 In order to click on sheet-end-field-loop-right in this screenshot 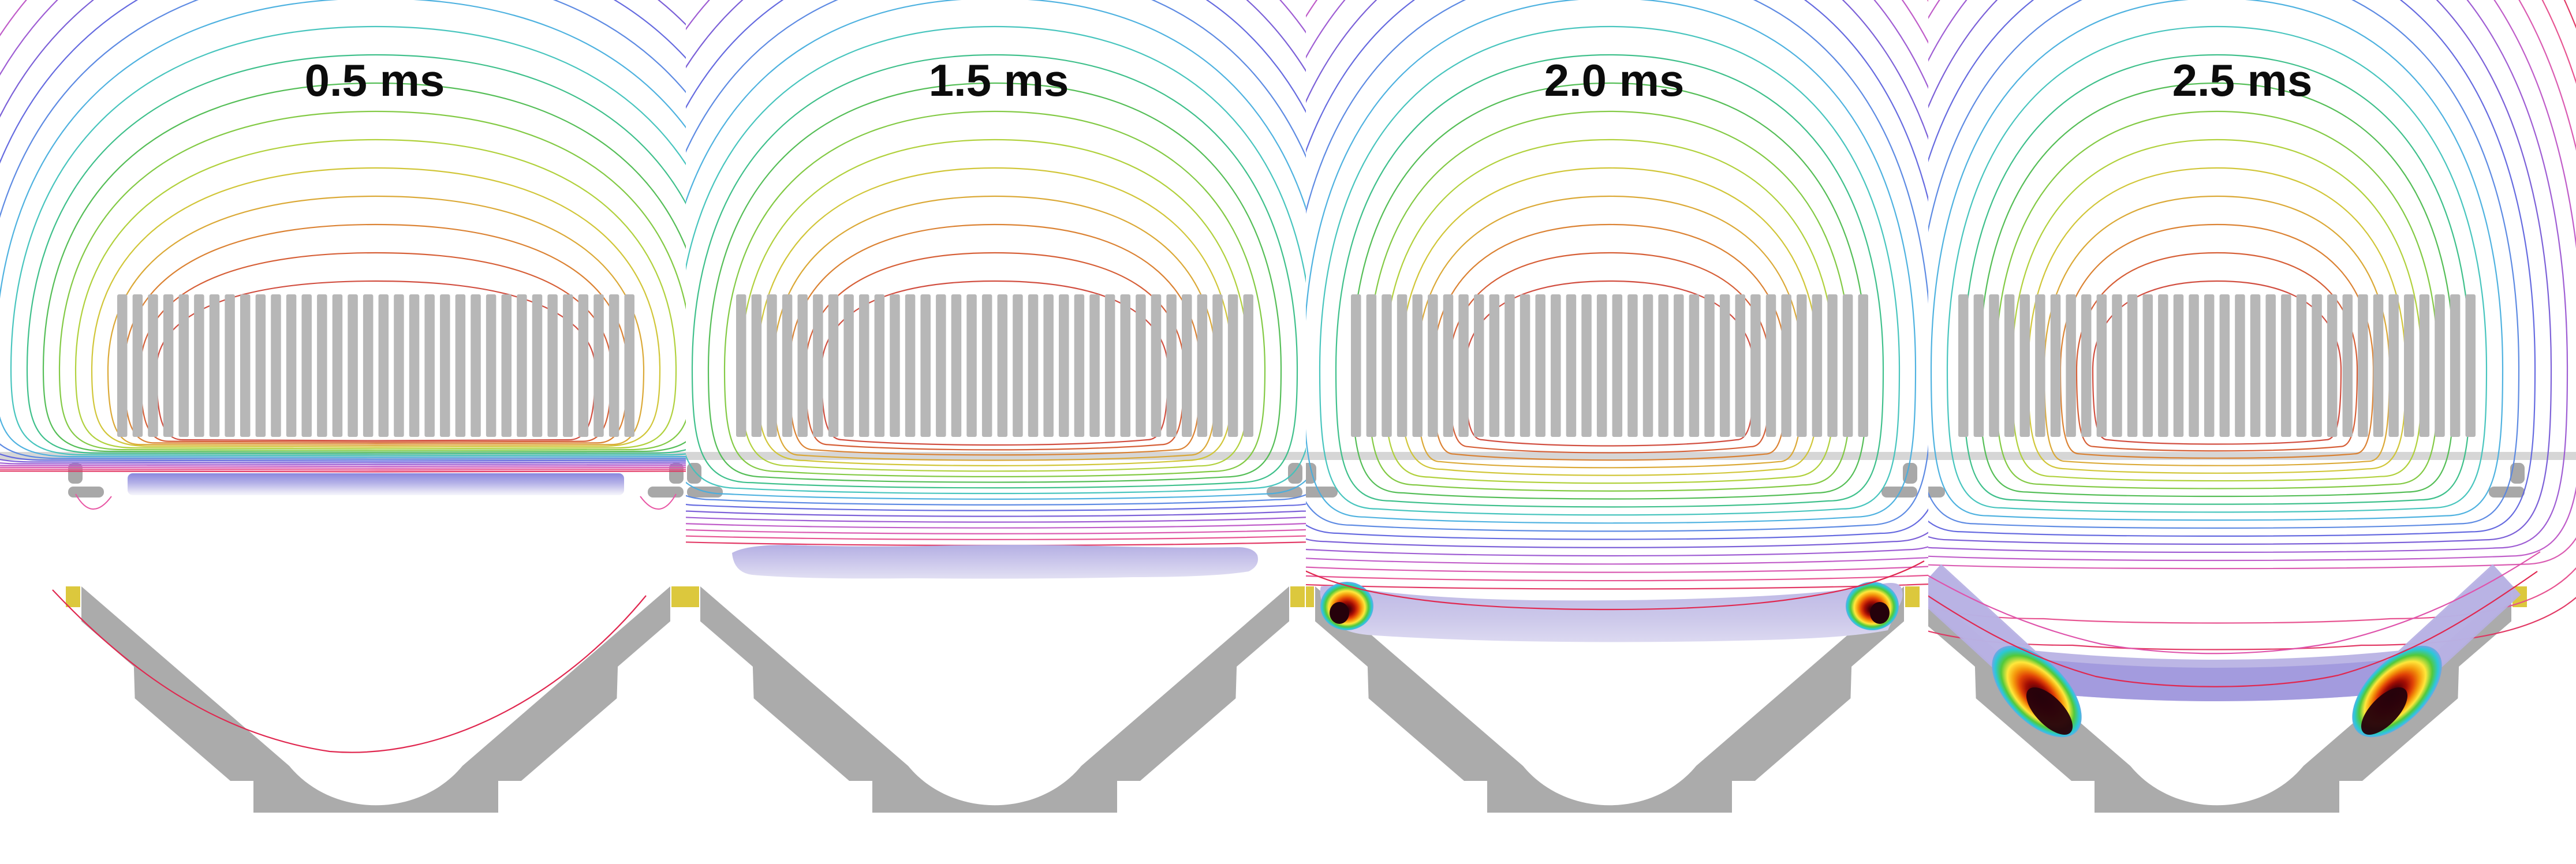, I will do `click(658, 501)`.